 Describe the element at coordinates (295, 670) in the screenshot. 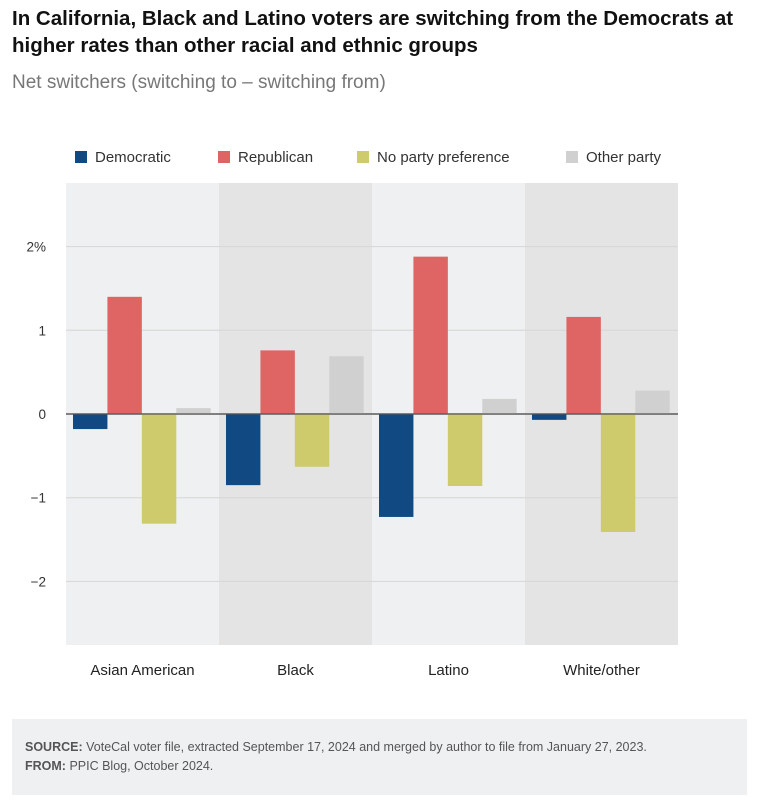

I see `x-tick-label: Black` at that location.